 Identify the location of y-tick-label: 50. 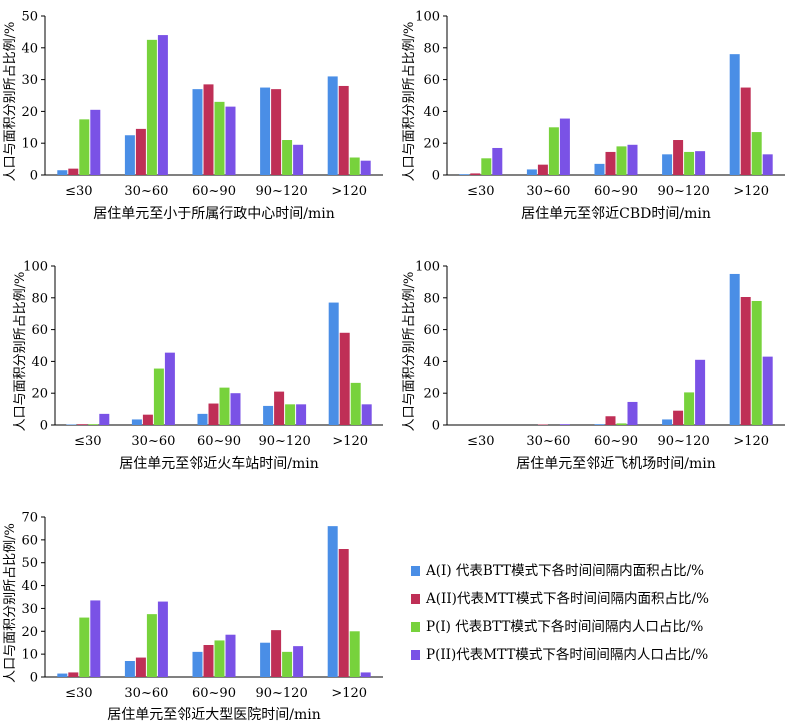
(29, 17).